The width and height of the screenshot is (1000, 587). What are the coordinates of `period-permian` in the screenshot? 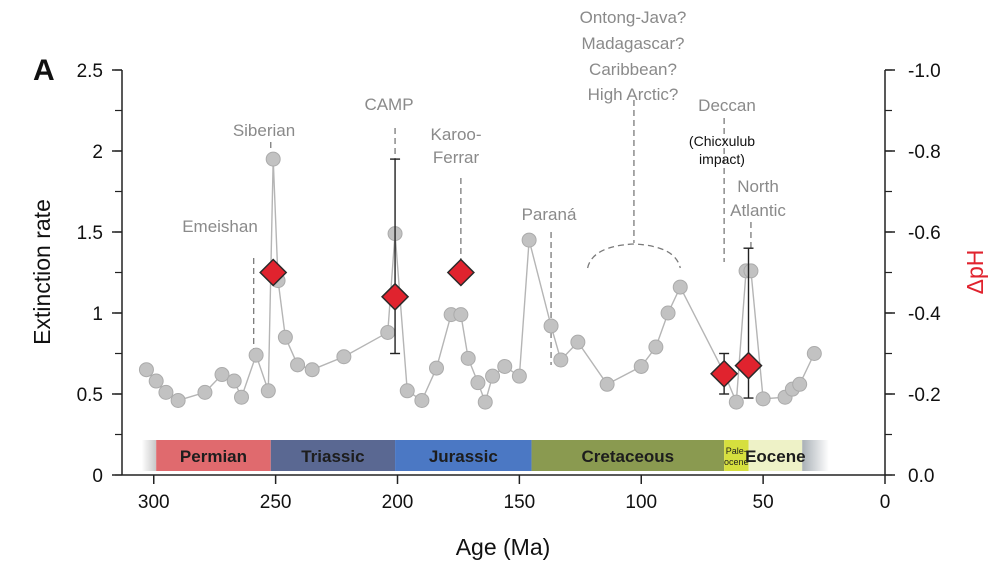 It's located at (213, 455).